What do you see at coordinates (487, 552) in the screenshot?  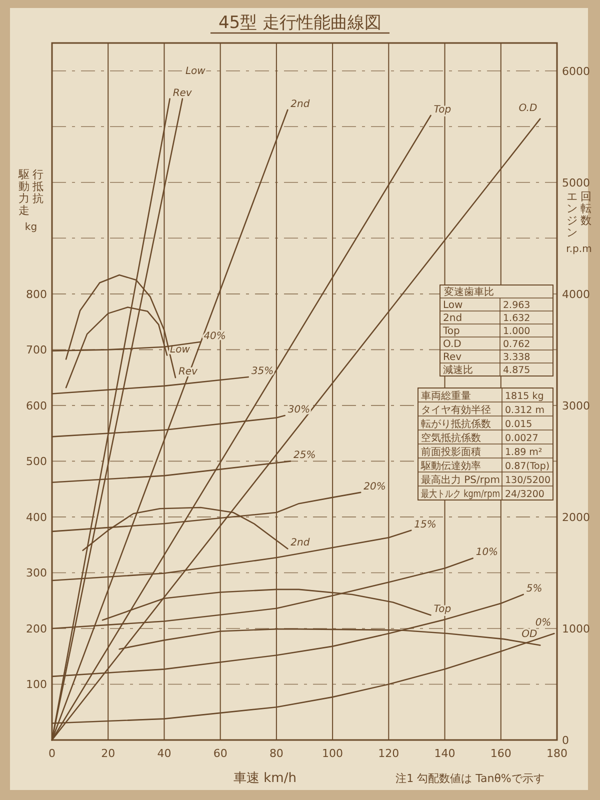 I see `series-label: 10%` at bounding box center [487, 552].